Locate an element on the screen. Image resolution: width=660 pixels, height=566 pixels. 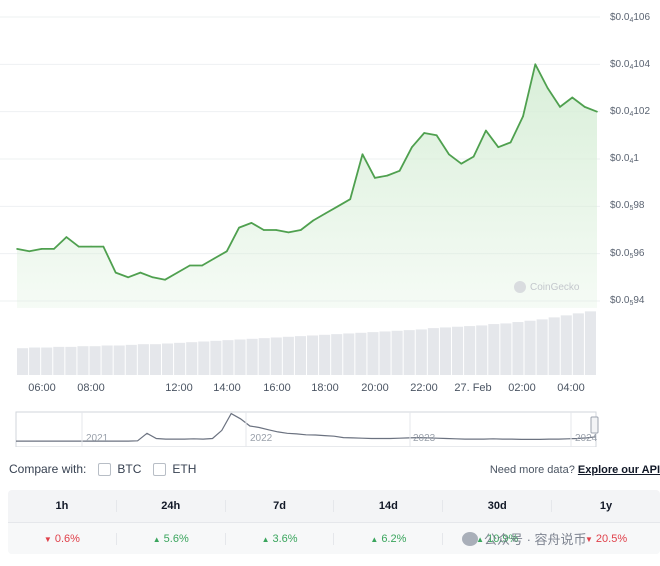
change-24h: ▲ 5.6% is located at coordinates (170, 539).